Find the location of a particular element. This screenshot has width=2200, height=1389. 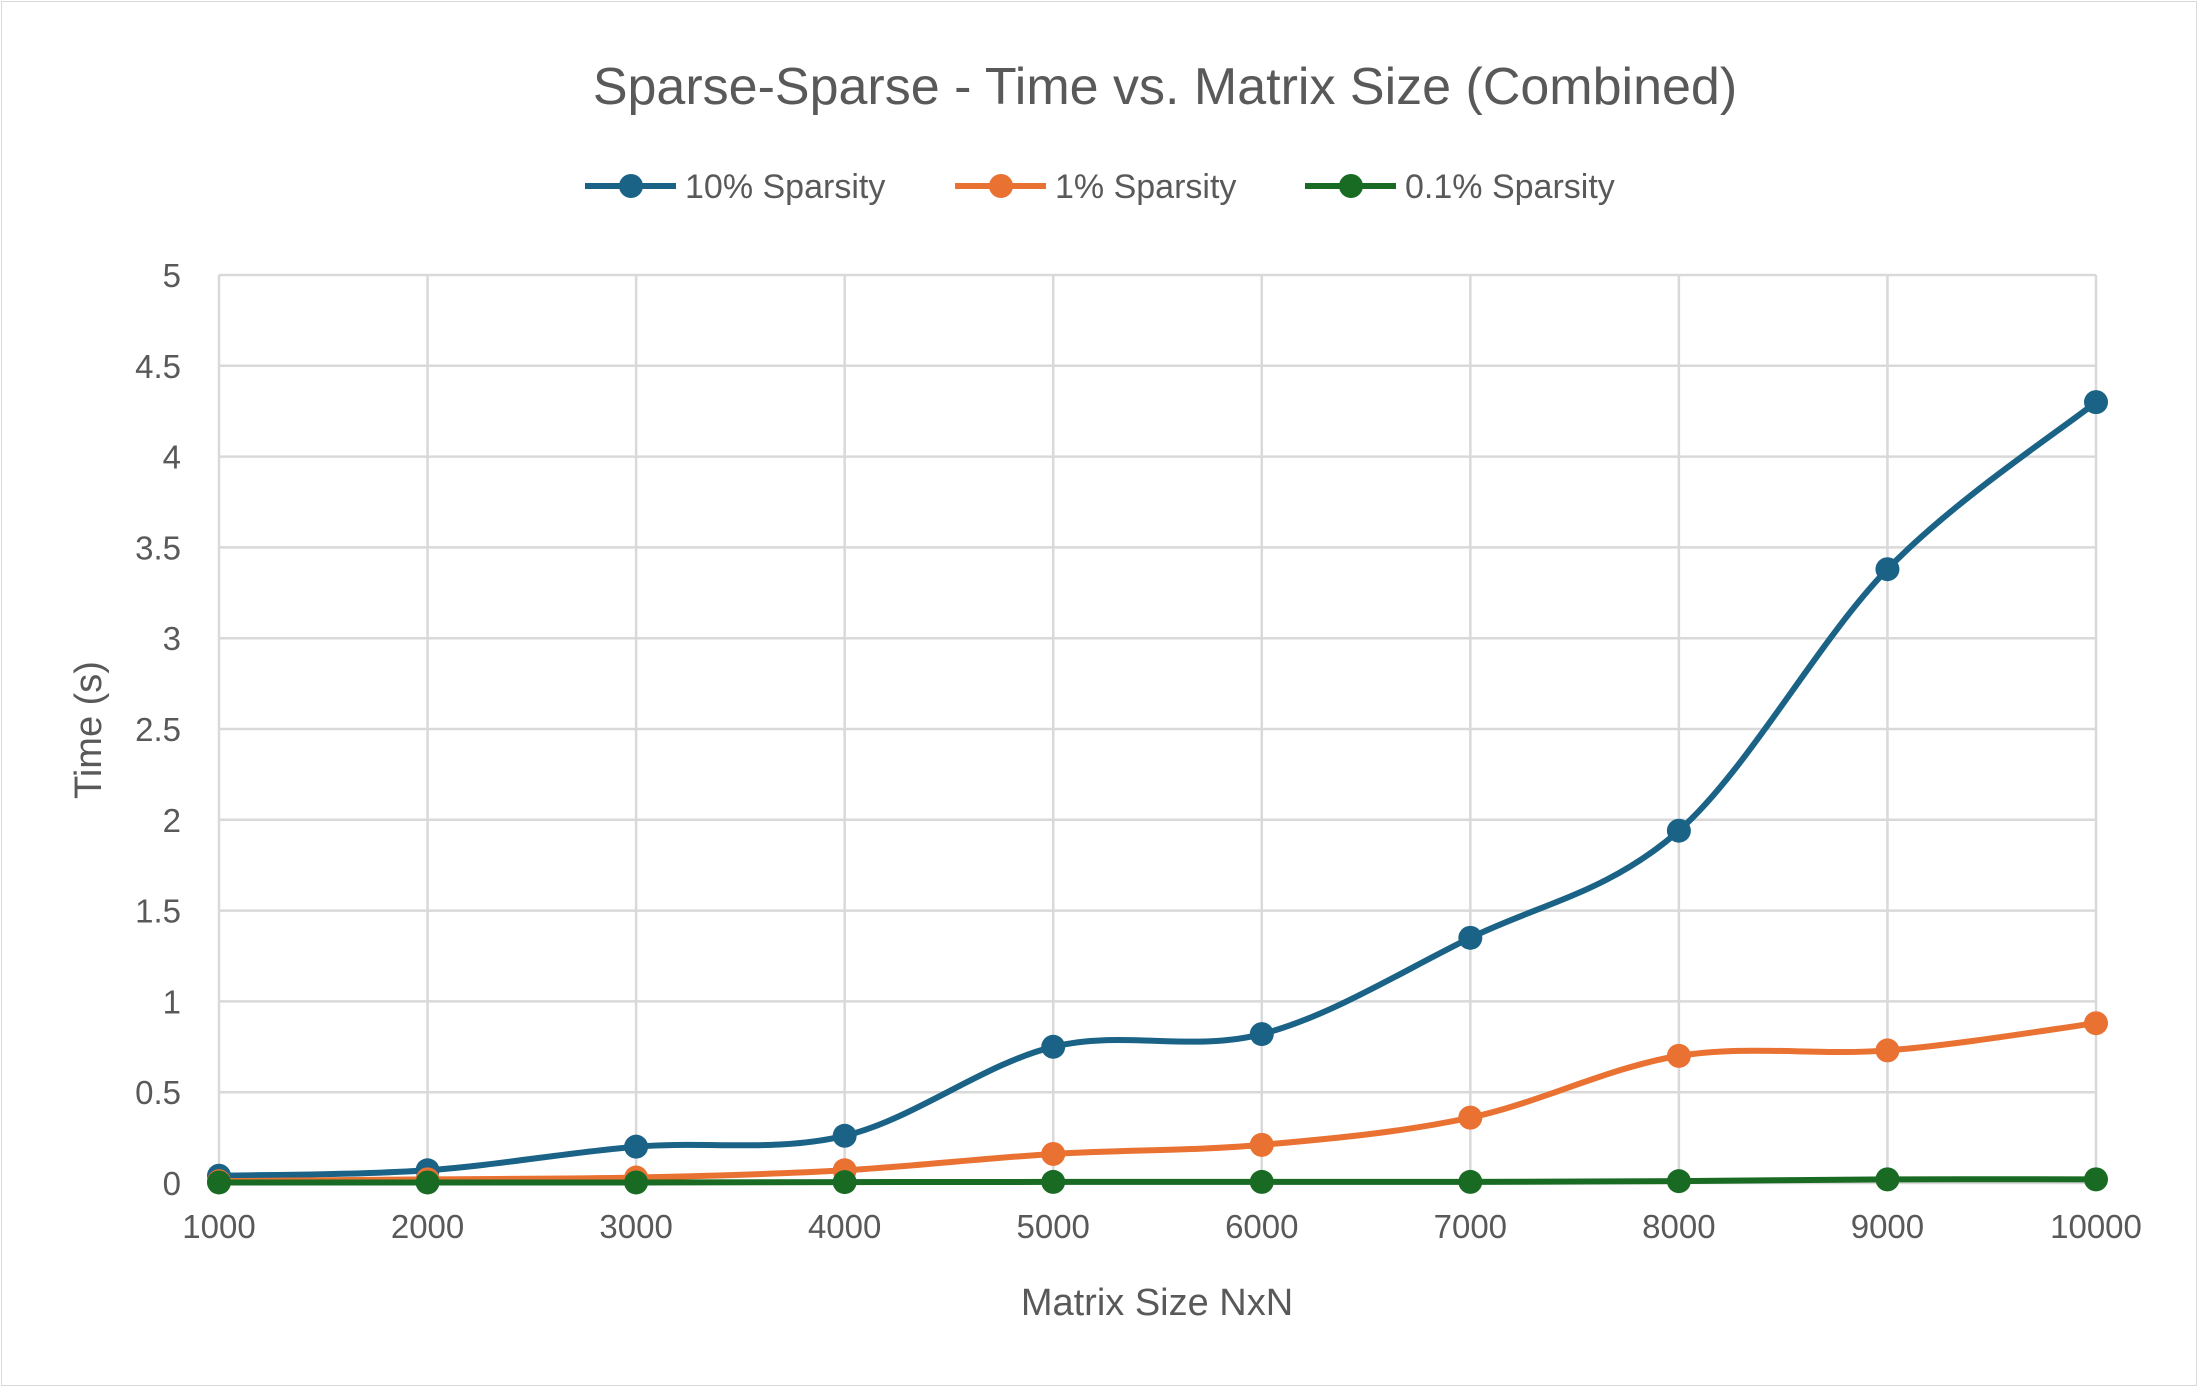

y-tick-label: 2.5 is located at coordinates (158, 729).